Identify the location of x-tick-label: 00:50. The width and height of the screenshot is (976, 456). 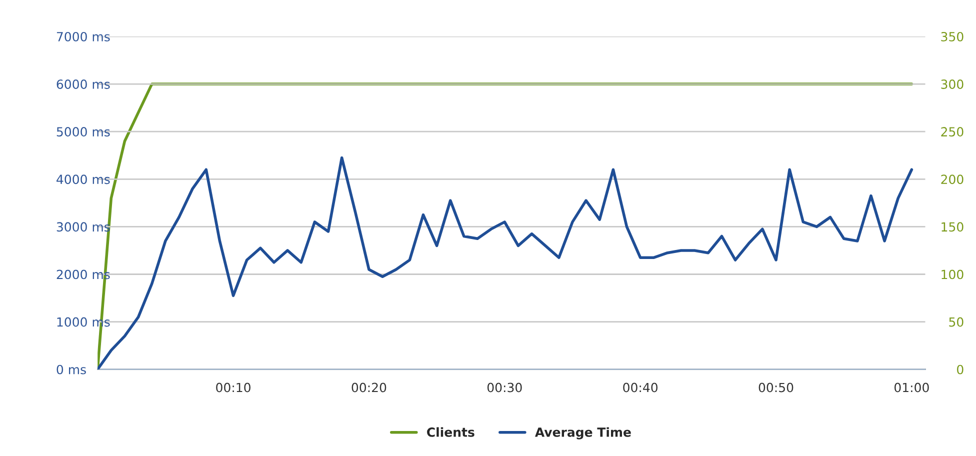
(776, 387).